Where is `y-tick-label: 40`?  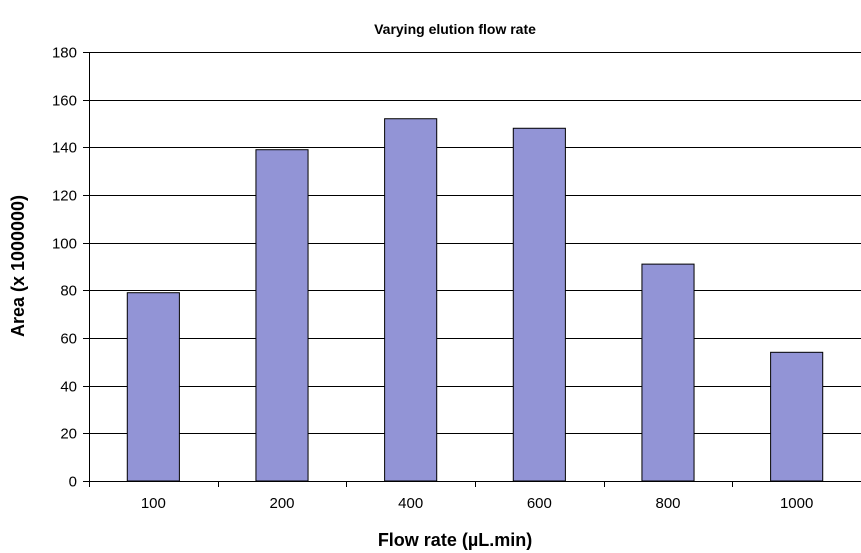
y-tick-label: 40 is located at coordinates (68, 387).